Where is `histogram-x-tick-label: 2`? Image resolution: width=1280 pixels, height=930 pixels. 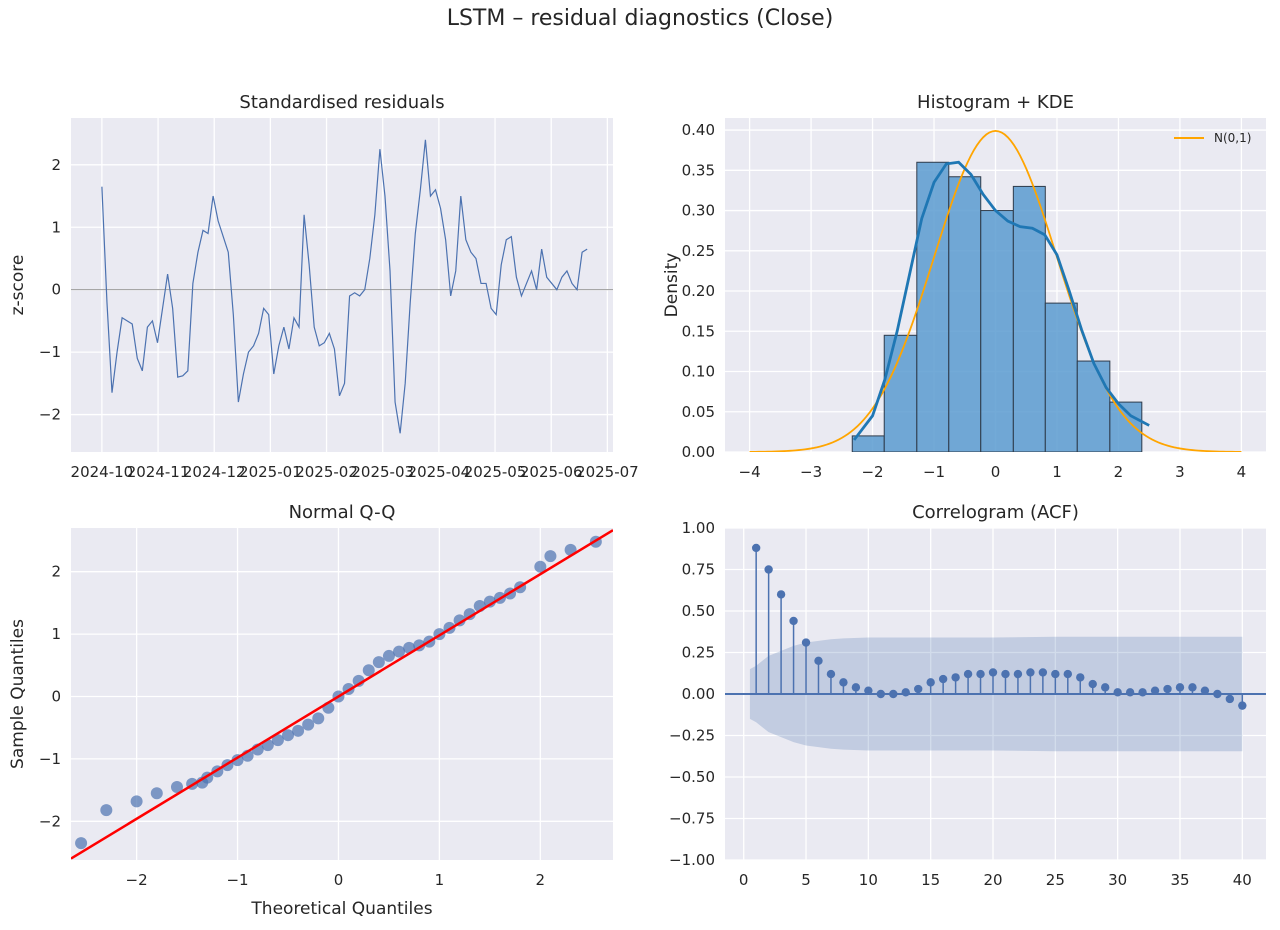
histogram-x-tick-label: 2 is located at coordinates (1119, 472).